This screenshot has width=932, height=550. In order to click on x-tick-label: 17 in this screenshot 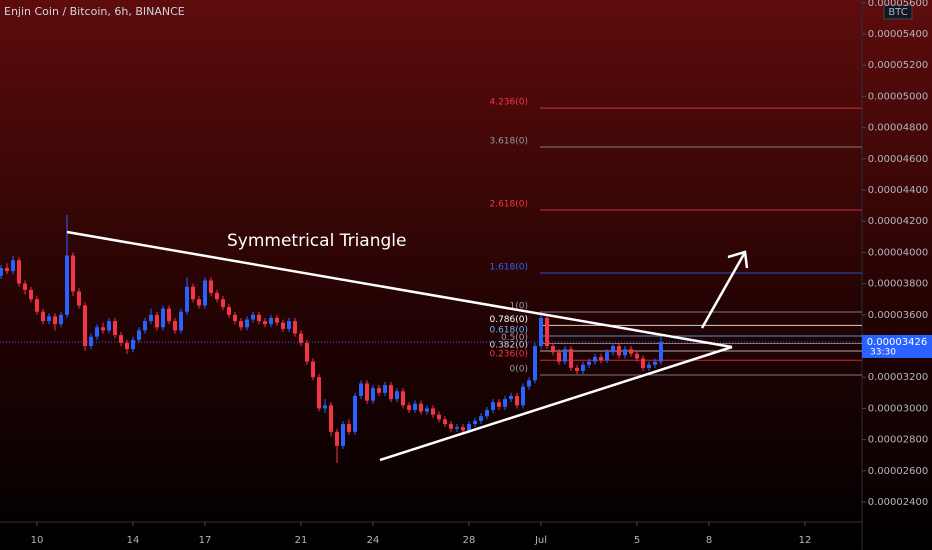, I will do `click(205, 540)`.